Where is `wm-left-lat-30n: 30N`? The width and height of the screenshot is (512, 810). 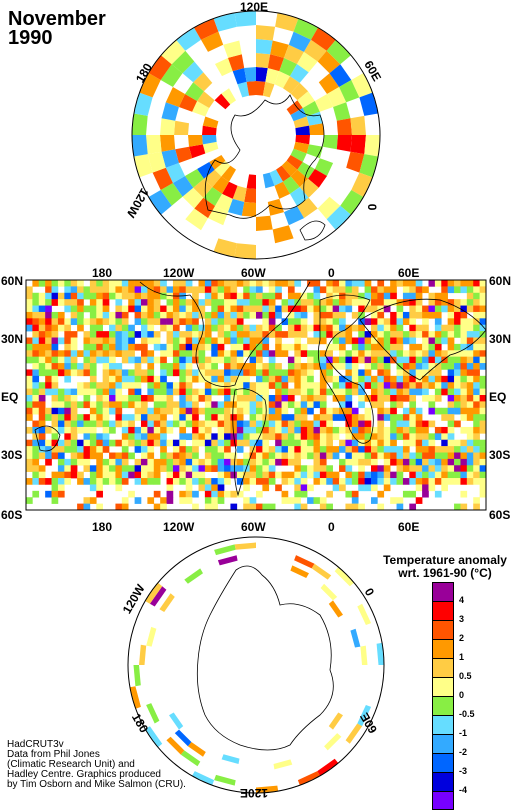
wm-left-lat-30n: 30N is located at coordinates (12, 339).